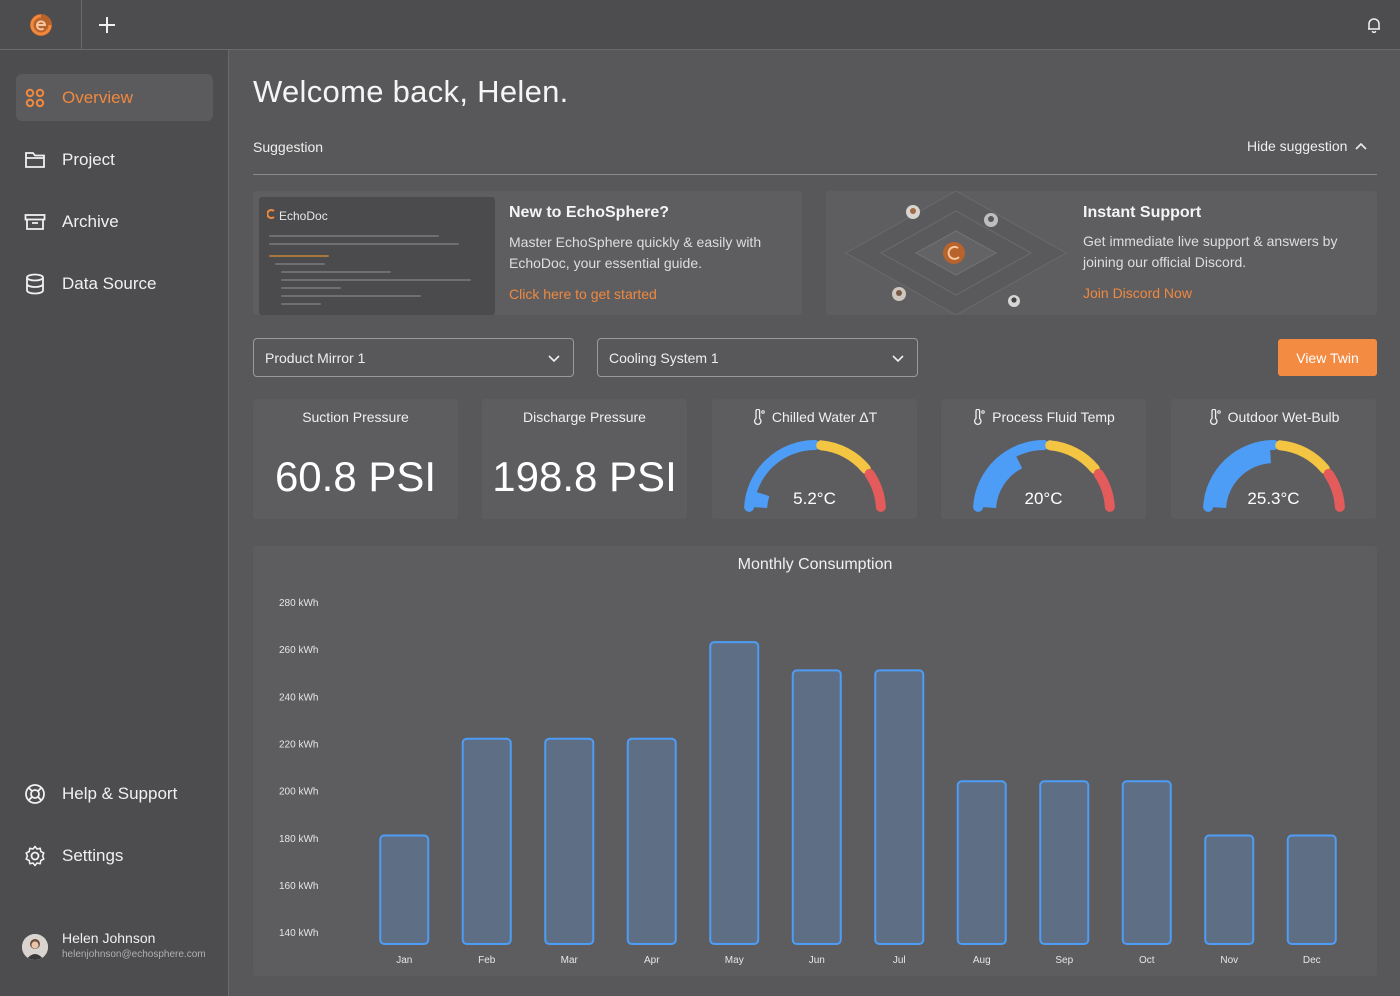  Describe the element at coordinates (1147, 960) in the screenshot. I see `x-tick-label: Oct` at that location.